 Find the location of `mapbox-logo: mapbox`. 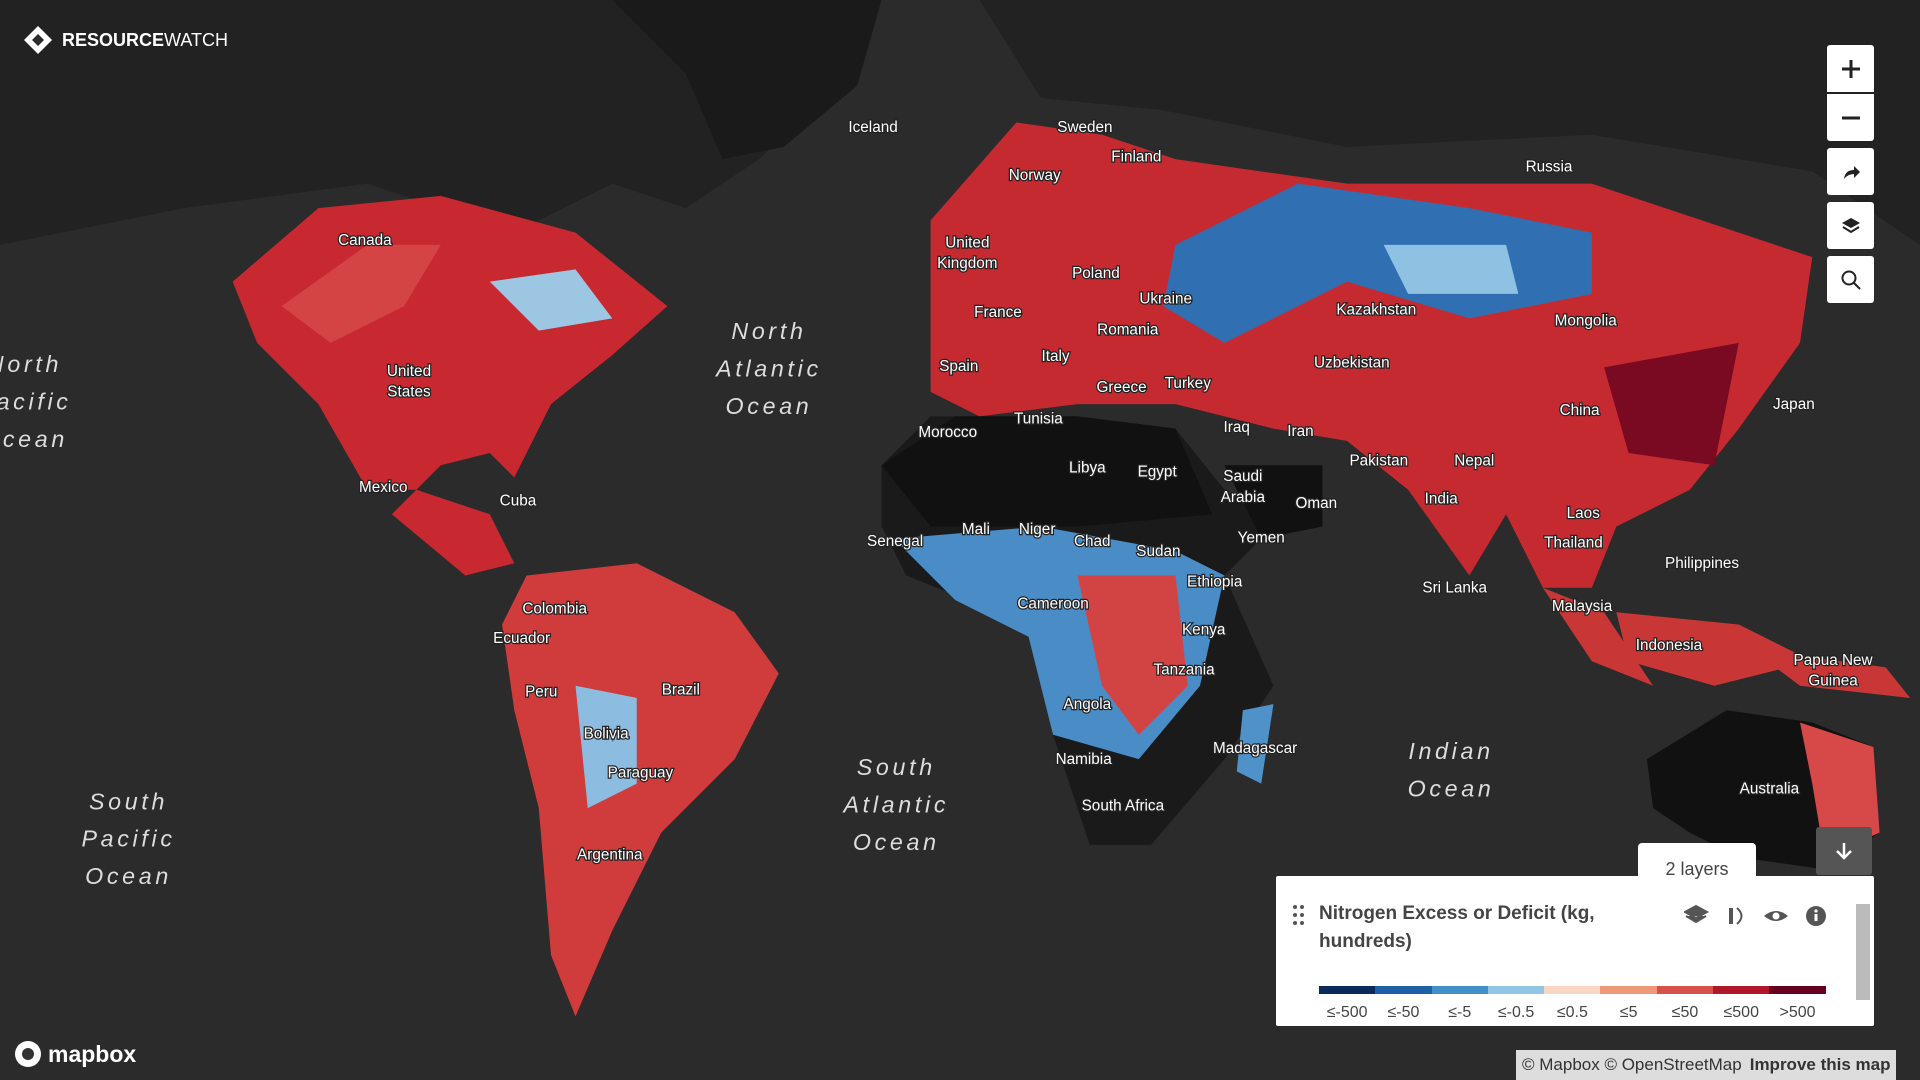

mapbox-logo: mapbox is located at coordinates (75, 1054).